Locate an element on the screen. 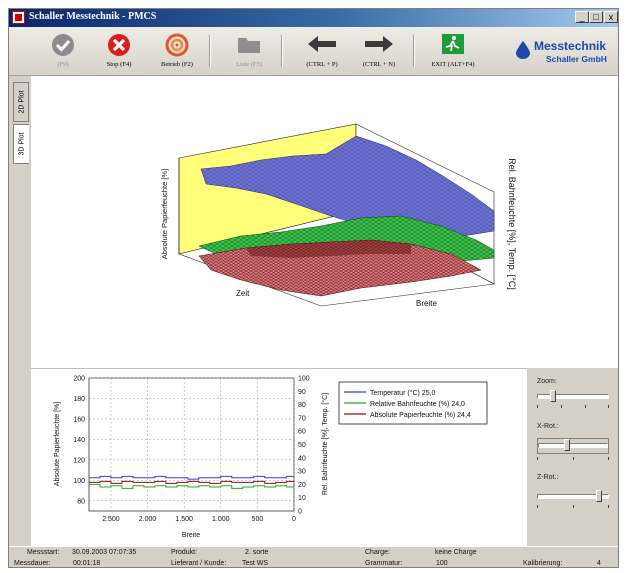 The image size is (627, 573). y-right-tick-label: 100 is located at coordinates (304, 379).